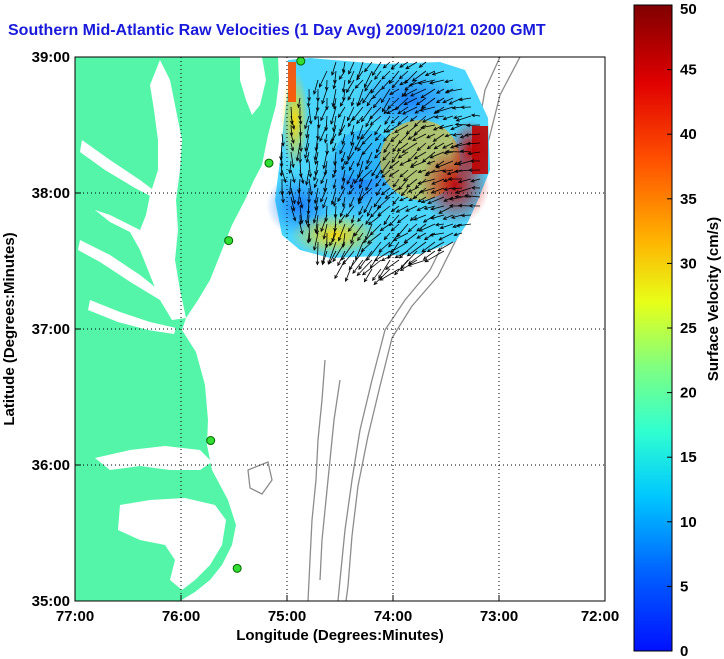  Describe the element at coordinates (237, 568) in the screenshot. I see `radar-station-marker` at that location.